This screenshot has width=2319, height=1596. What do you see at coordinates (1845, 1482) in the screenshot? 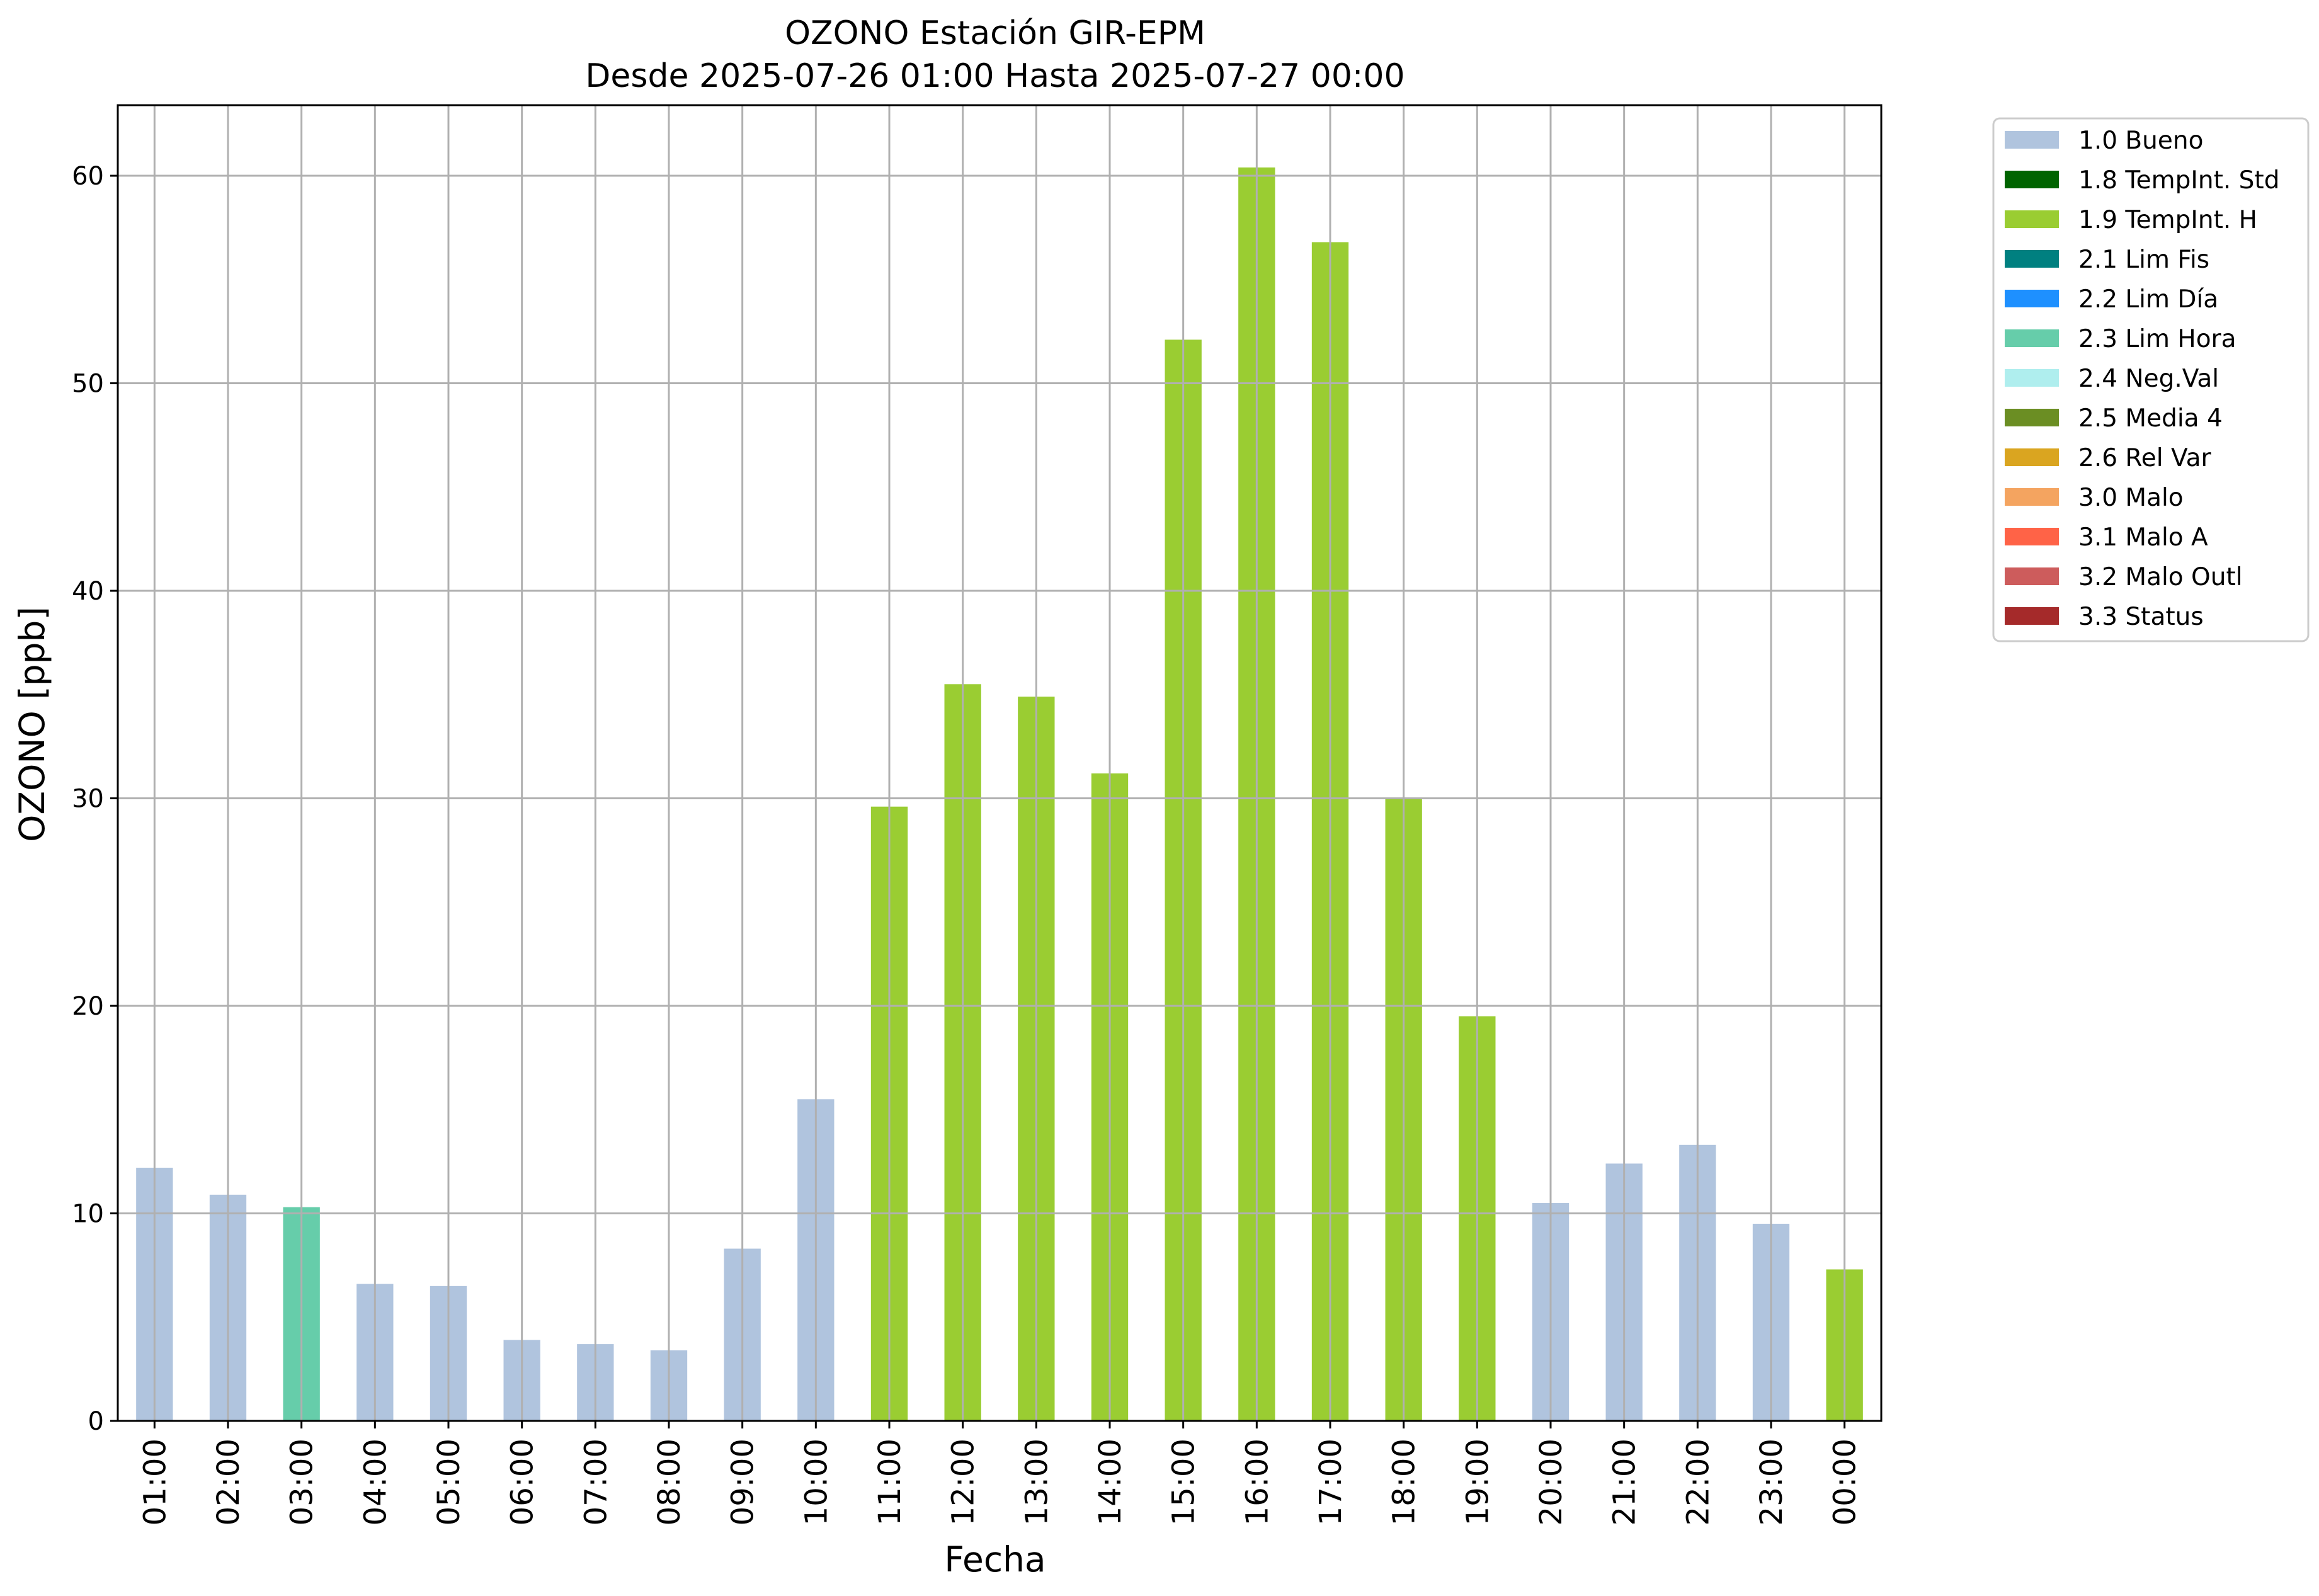
I see `x-tick-label: 00:00` at bounding box center [1845, 1482].